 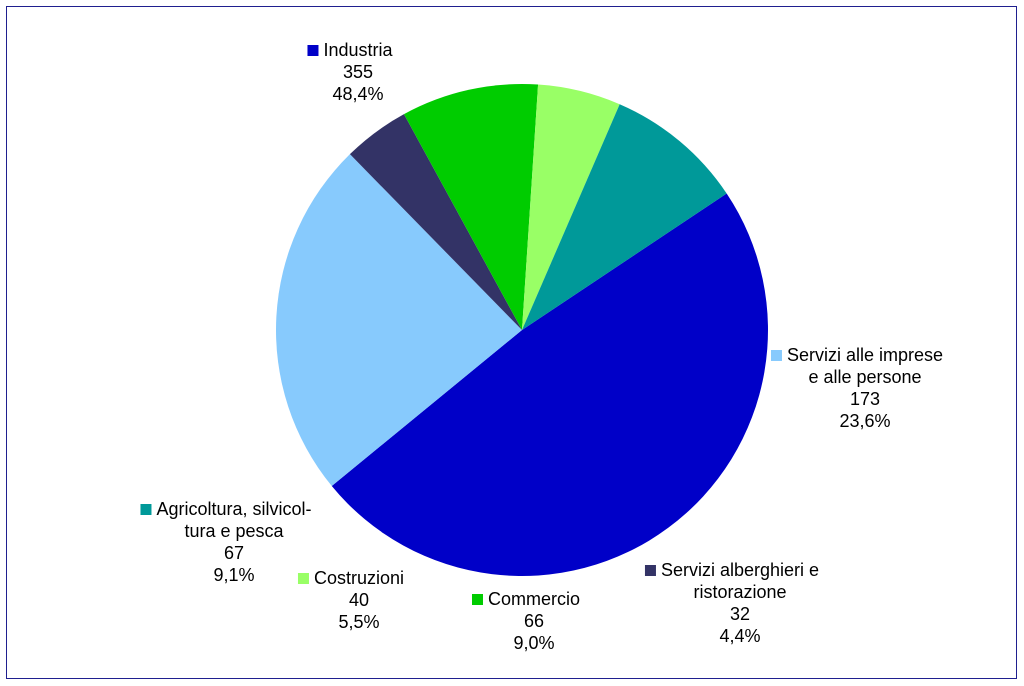 What do you see at coordinates (740, 614) in the screenshot?
I see `slice-value-text: 32` at bounding box center [740, 614].